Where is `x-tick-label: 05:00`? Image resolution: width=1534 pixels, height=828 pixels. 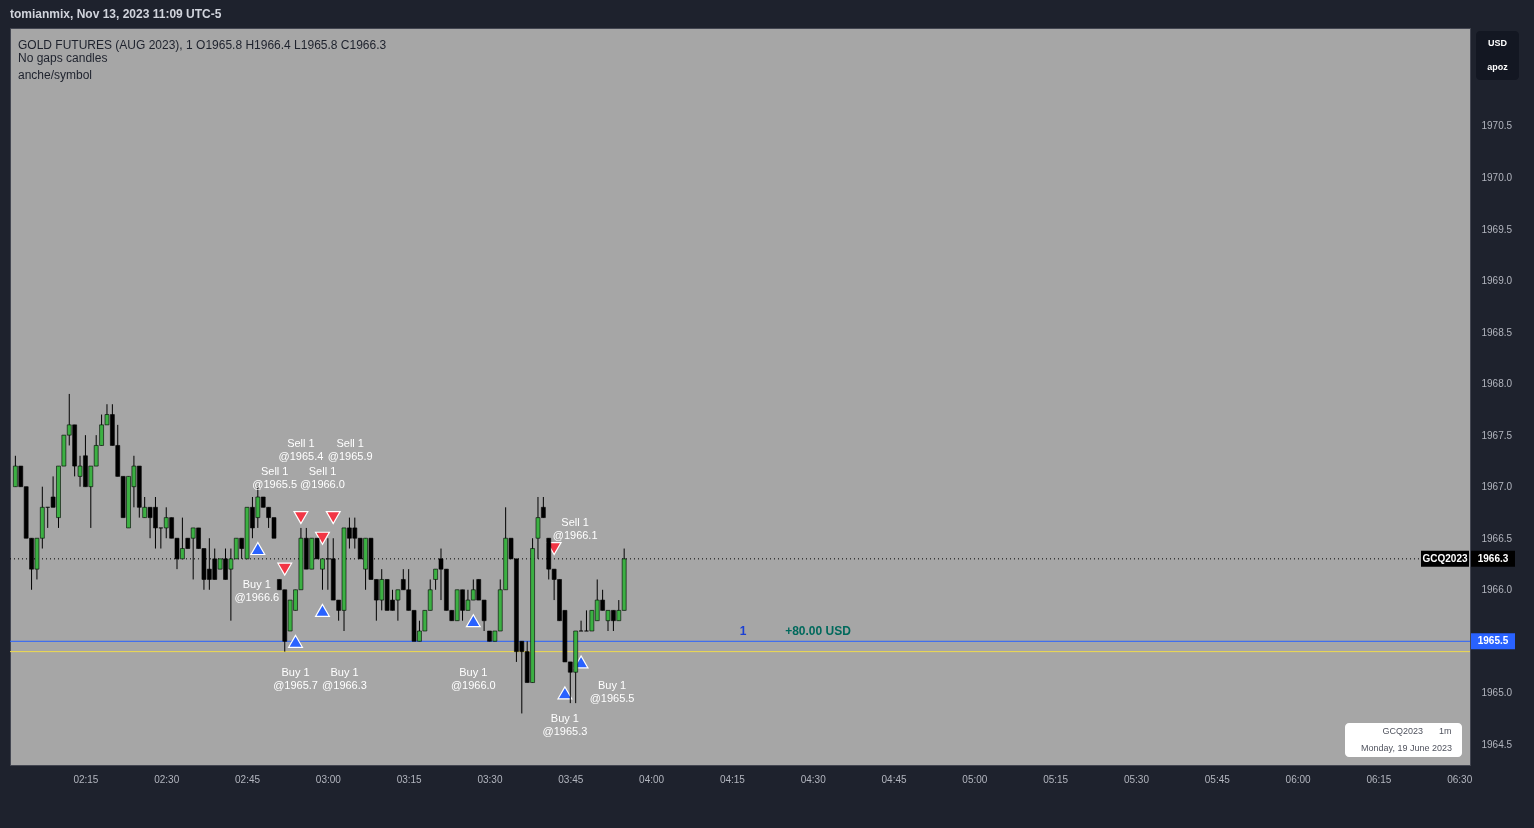
x-tick-label: 05:00 is located at coordinates (975, 779).